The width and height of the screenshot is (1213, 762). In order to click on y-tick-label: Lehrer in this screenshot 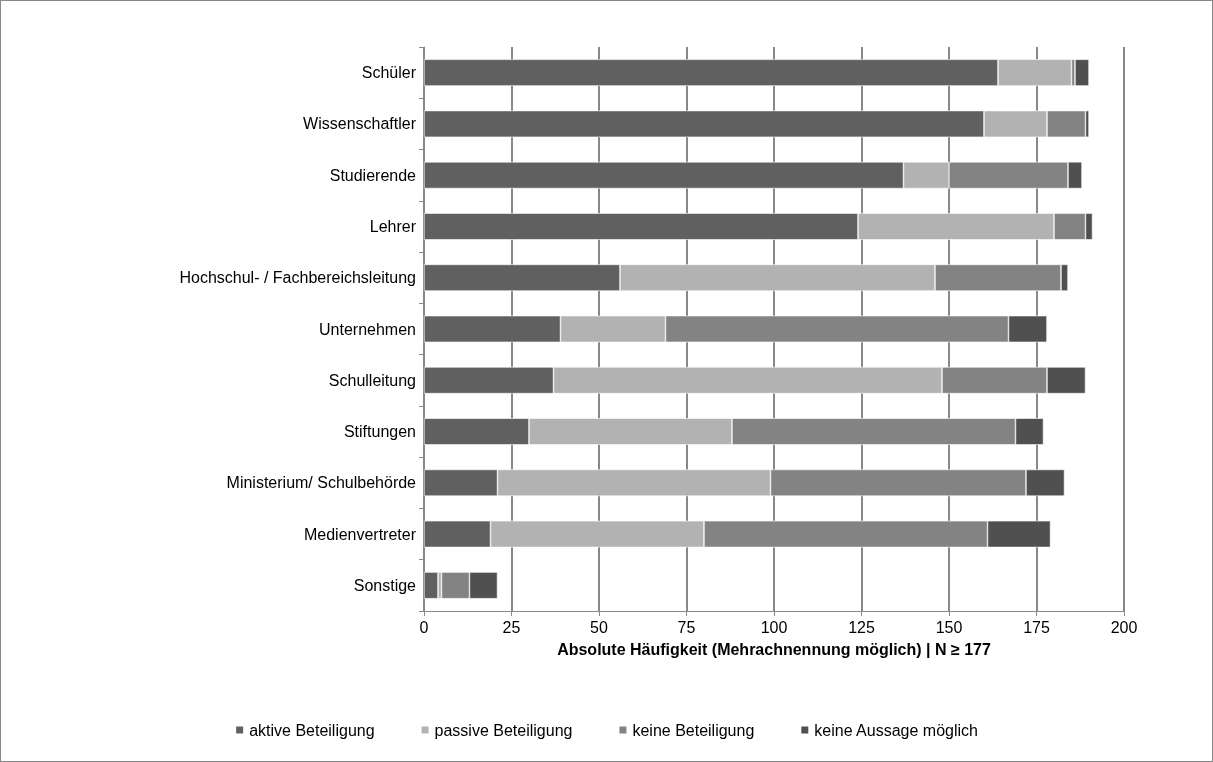, I will do `click(393, 226)`.